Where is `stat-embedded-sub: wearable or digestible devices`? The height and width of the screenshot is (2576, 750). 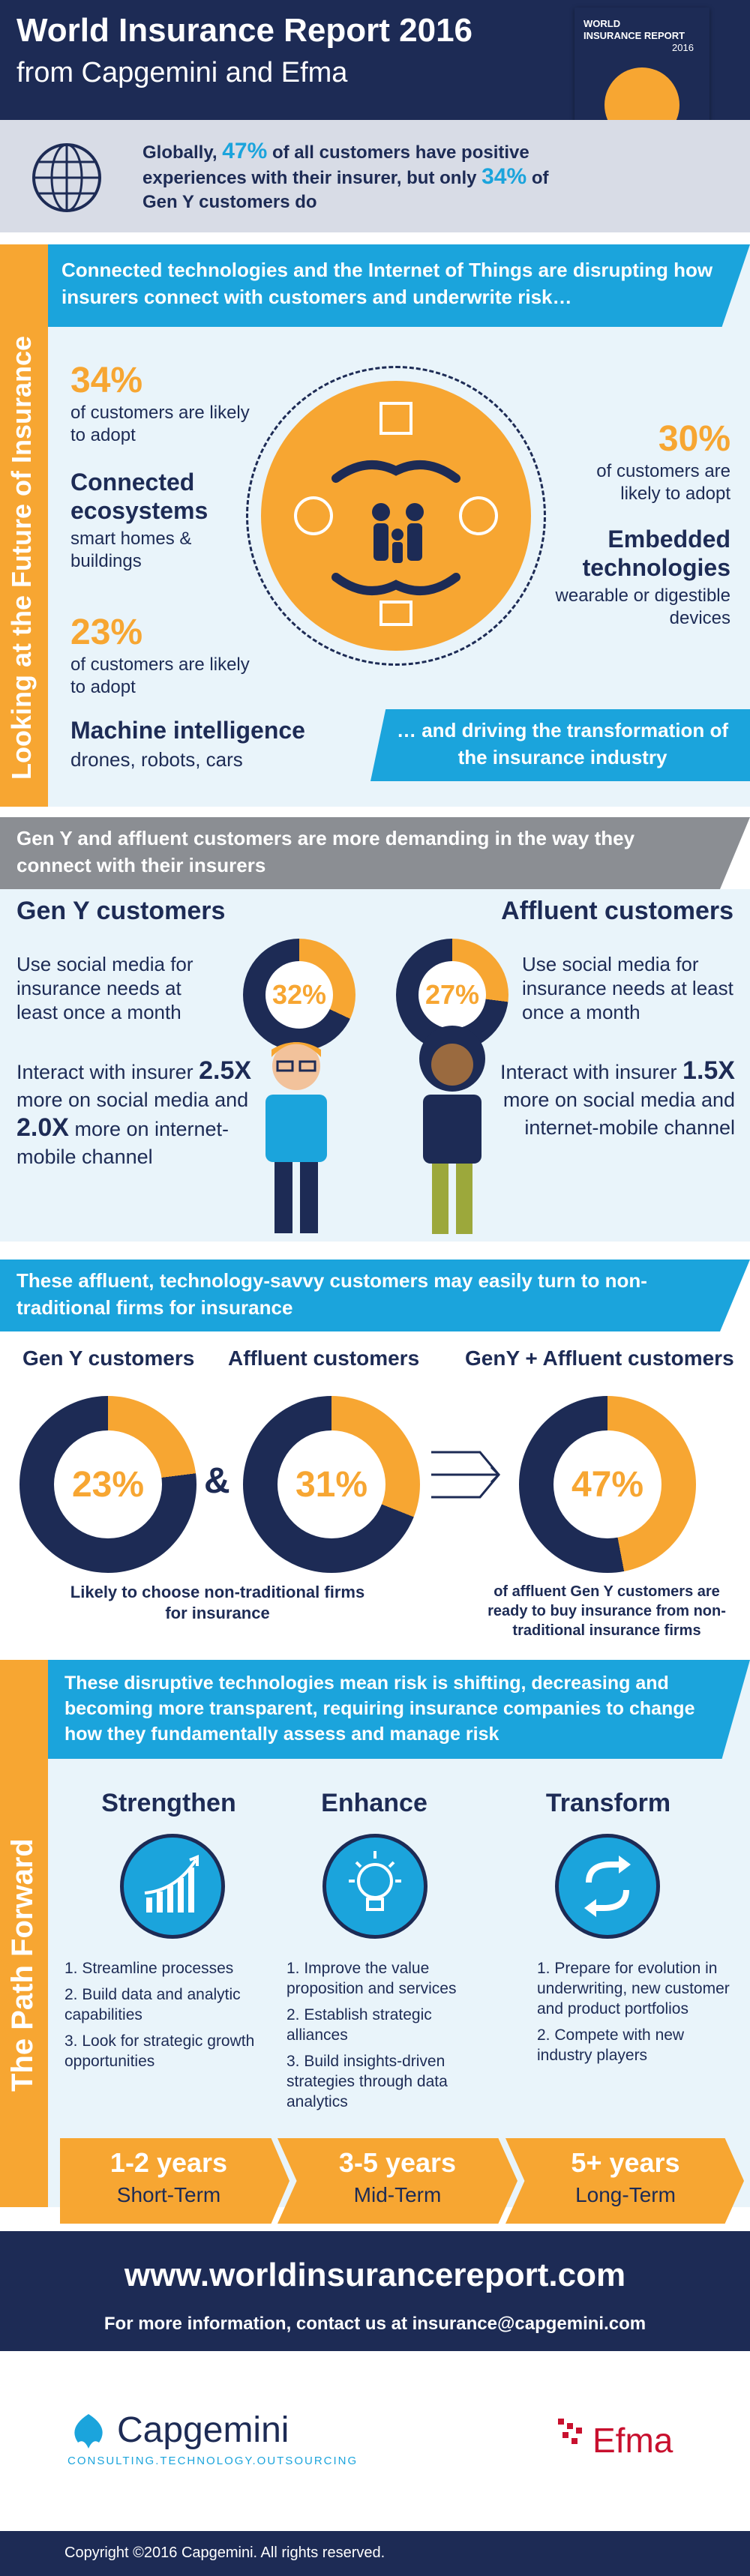
stat-embedded-sub: wearable or digestible devices is located at coordinates (642, 607).